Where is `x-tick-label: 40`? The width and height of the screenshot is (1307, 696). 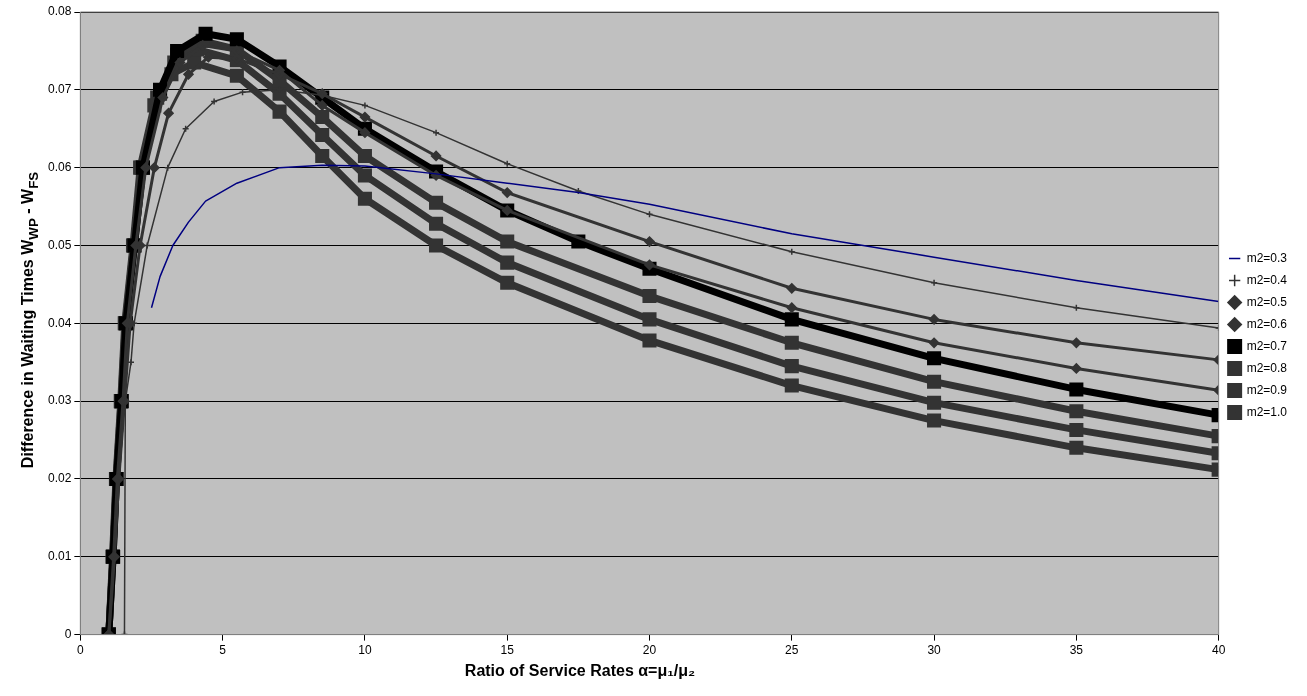
x-tick-label: 40 is located at coordinates (1218, 650).